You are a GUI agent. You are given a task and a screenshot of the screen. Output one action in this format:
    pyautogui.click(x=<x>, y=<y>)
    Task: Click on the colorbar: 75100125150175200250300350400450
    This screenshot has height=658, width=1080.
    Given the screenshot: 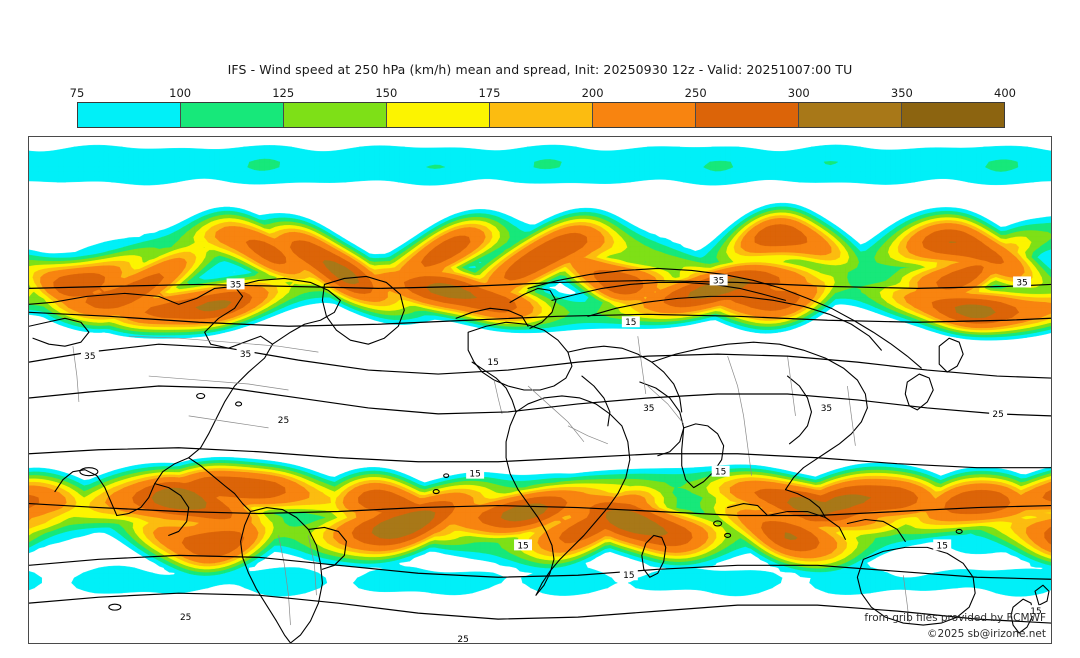 What is the action you would take?
    pyautogui.click(x=543, y=107)
    